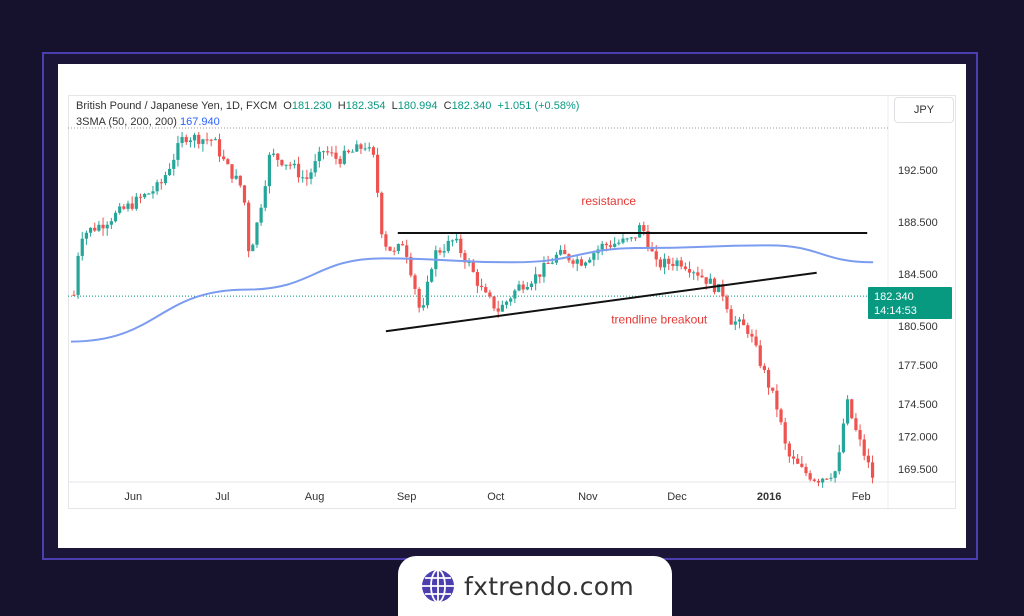 The height and width of the screenshot is (616, 1024). Describe the element at coordinates (394, 106) in the screenshot. I see `low-label: L` at that location.